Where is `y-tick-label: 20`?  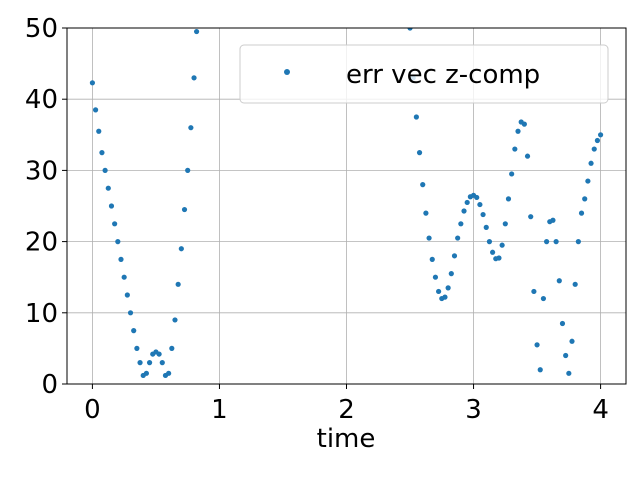 y-tick-label: 20 is located at coordinates (41, 243).